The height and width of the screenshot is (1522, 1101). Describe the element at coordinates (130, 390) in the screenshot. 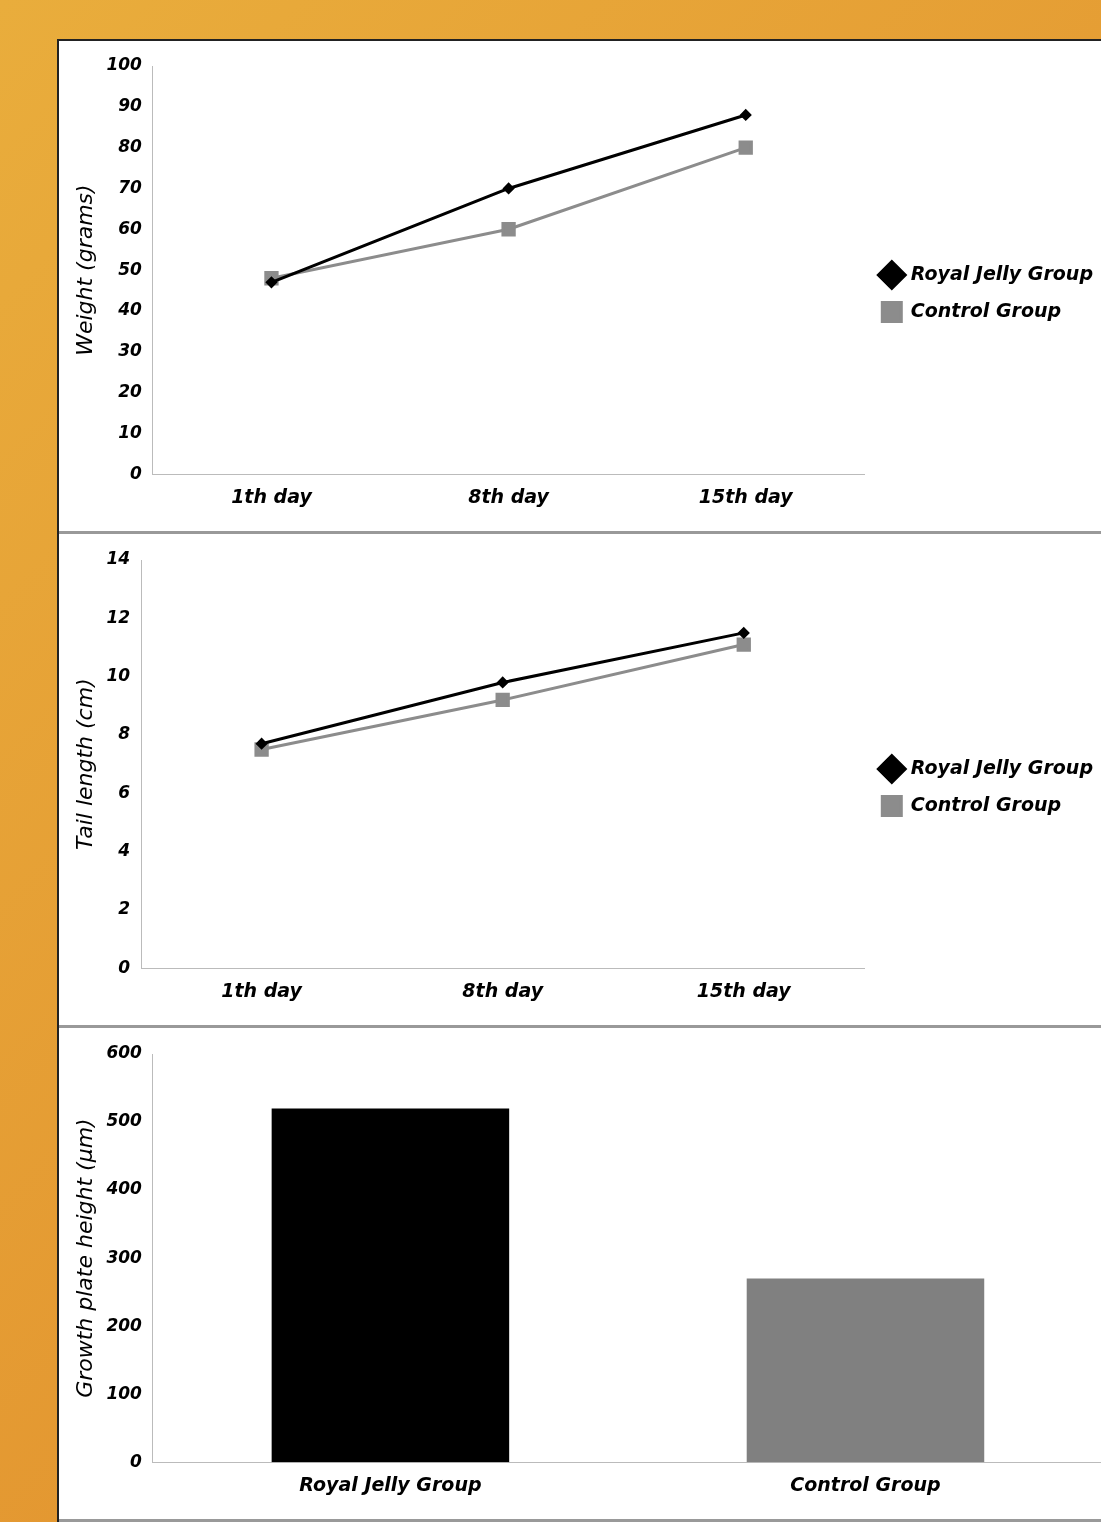

I see `y-tick-label: 20` at that location.